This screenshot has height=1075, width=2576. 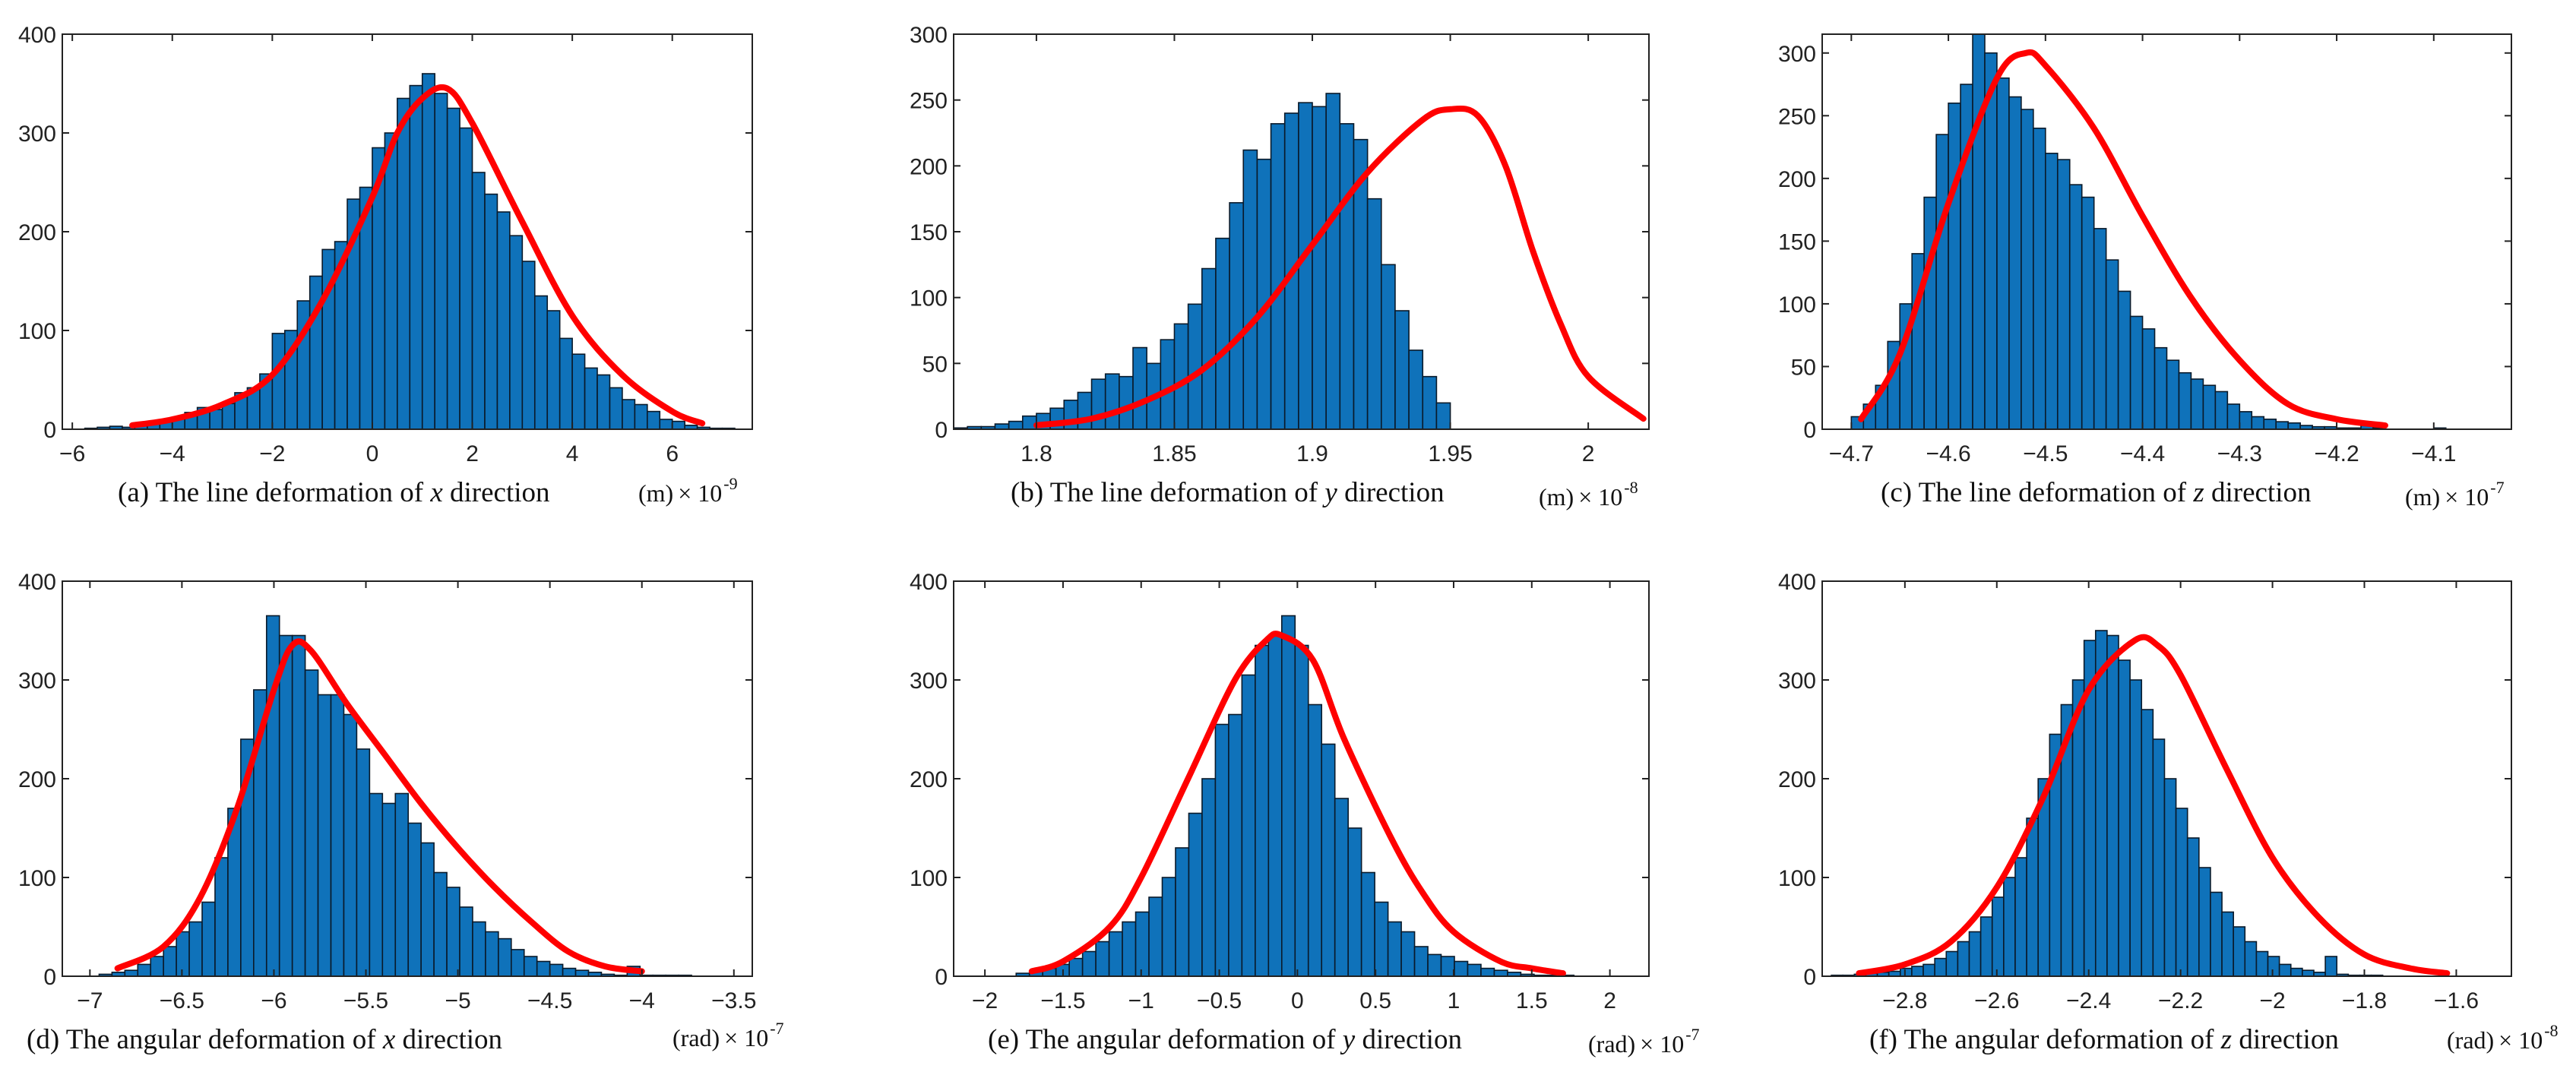 I want to click on x-tick-label: −5.5, so click(x=365, y=1000).